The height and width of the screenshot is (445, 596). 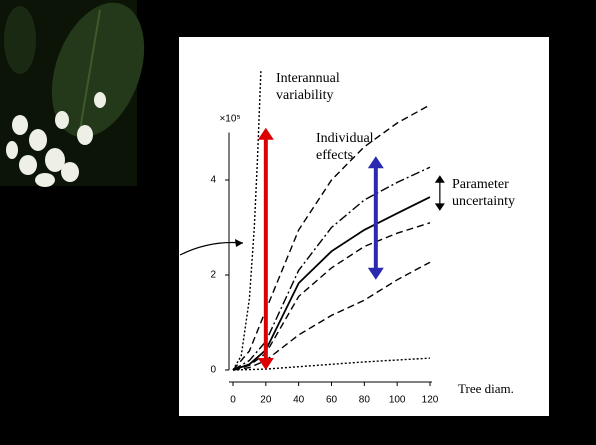 I want to click on y-multiplier: ×10⁵, so click(x=229, y=119).